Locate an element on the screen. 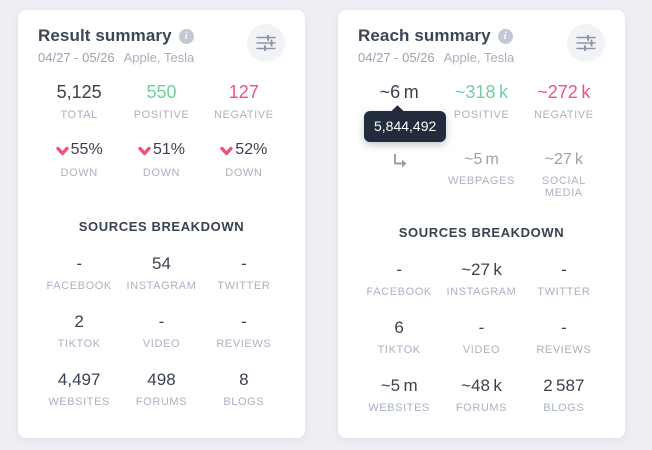 This screenshot has width=652, height=450. reach-branch is located at coordinates (399, 175).